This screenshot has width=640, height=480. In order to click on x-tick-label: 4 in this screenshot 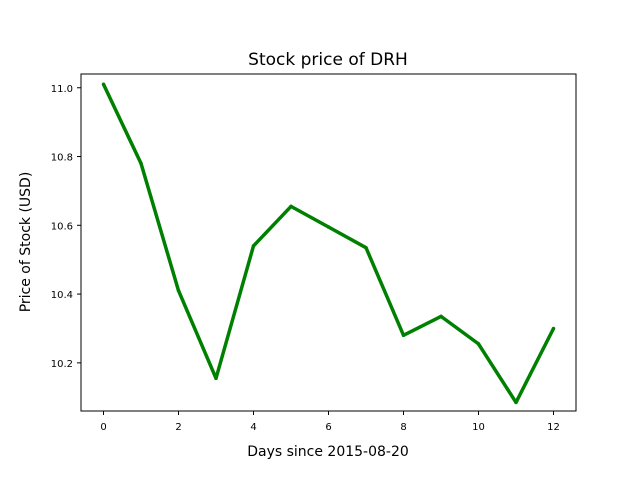, I will do `click(253, 427)`.